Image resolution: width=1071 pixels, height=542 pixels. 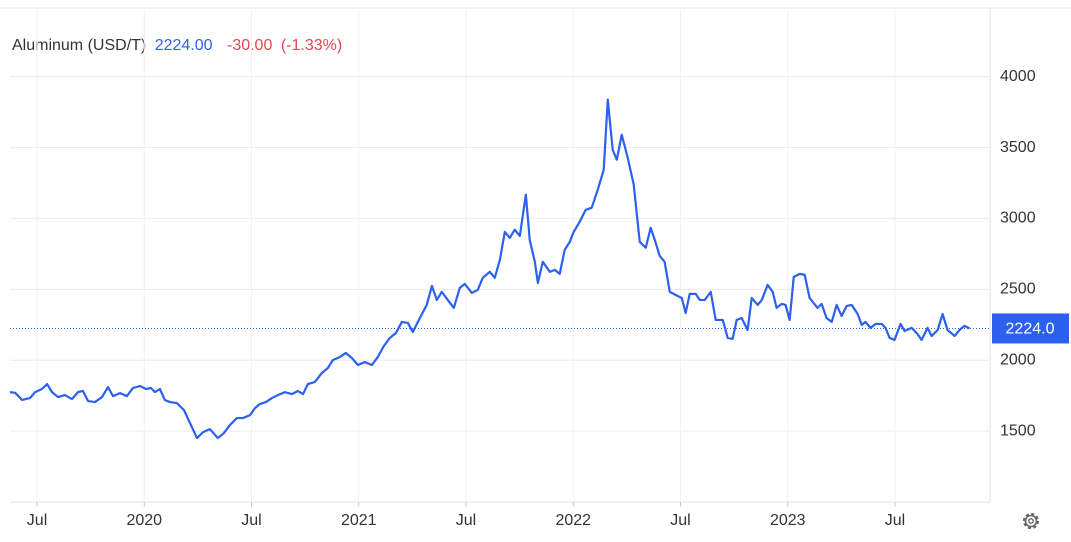 I want to click on y-tick-label: 3500, so click(x=1018, y=147).